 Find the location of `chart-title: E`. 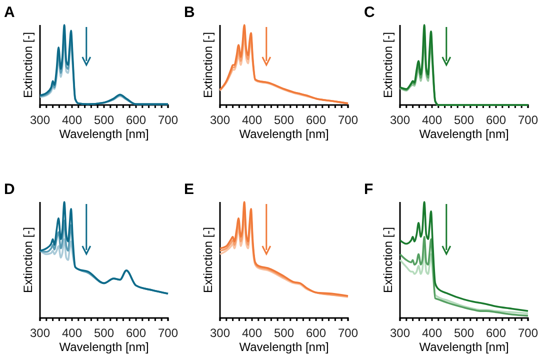

chart-title: E is located at coordinates (189, 189).